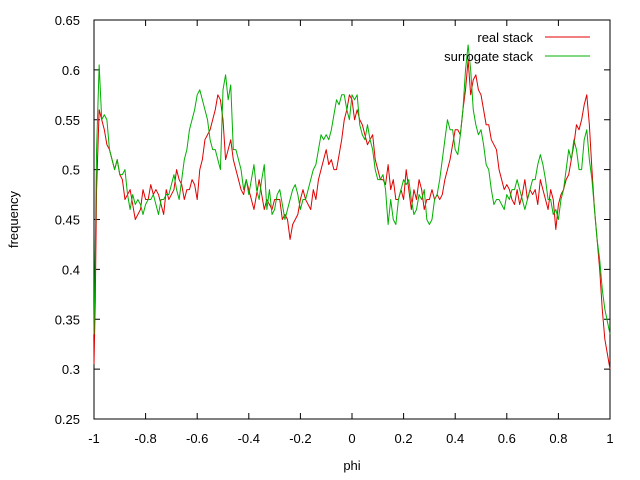 The height and width of the screenshot is (480, 640). Describe the element at coordinates (488, 56) in the screenshot. I see `legend-label-surrogate-stack: surrogate stack` at that location.